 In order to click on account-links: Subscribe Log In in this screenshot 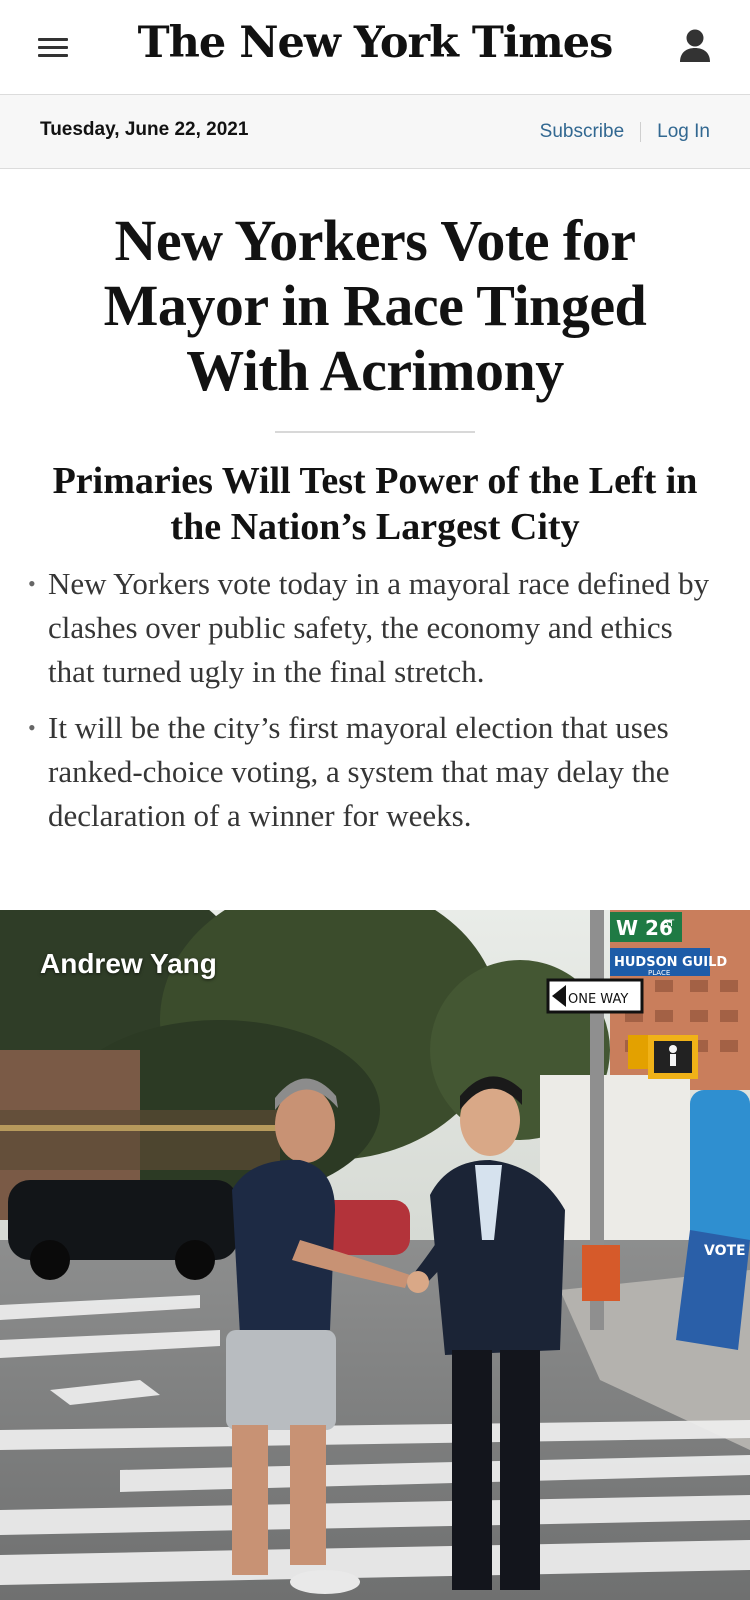, I will do `click(625, 132)`.